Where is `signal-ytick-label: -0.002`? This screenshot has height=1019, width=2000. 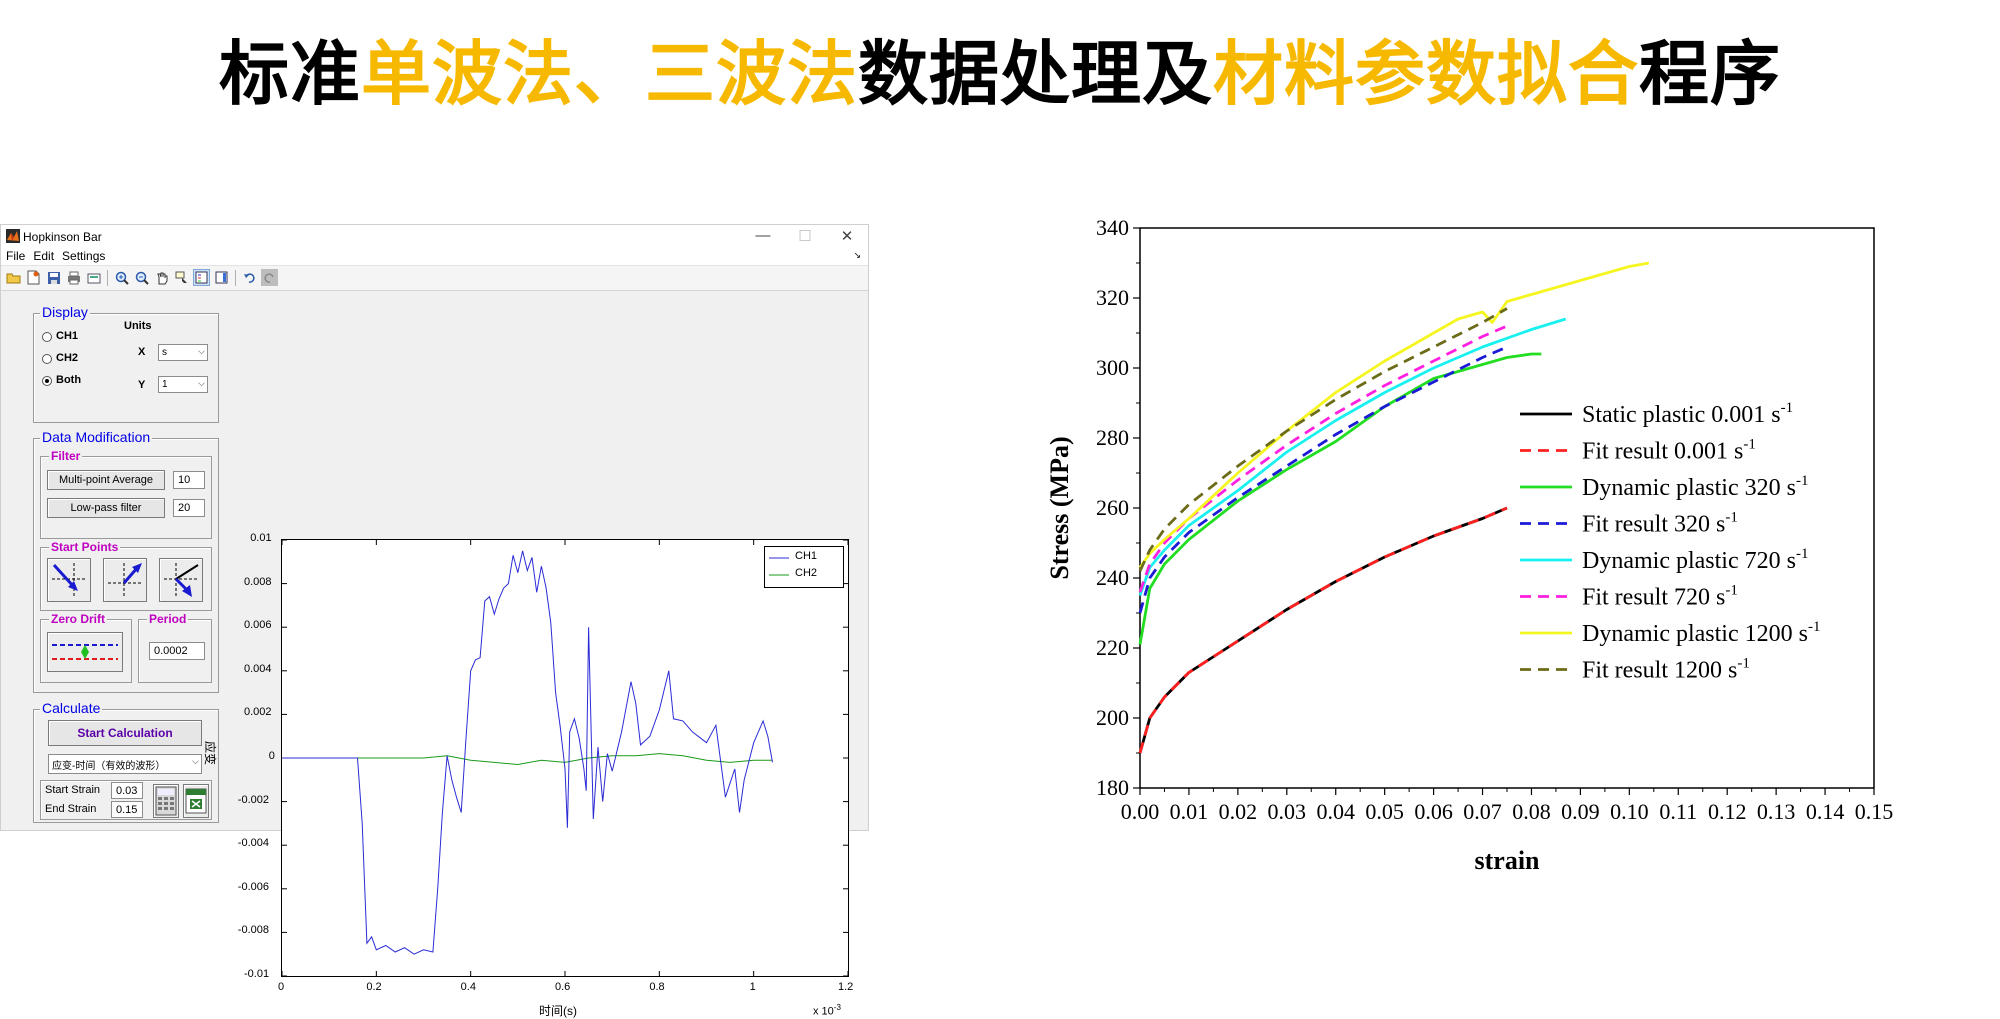
signal-ytick-label: -0.002 is located at coordinates (253, 799).